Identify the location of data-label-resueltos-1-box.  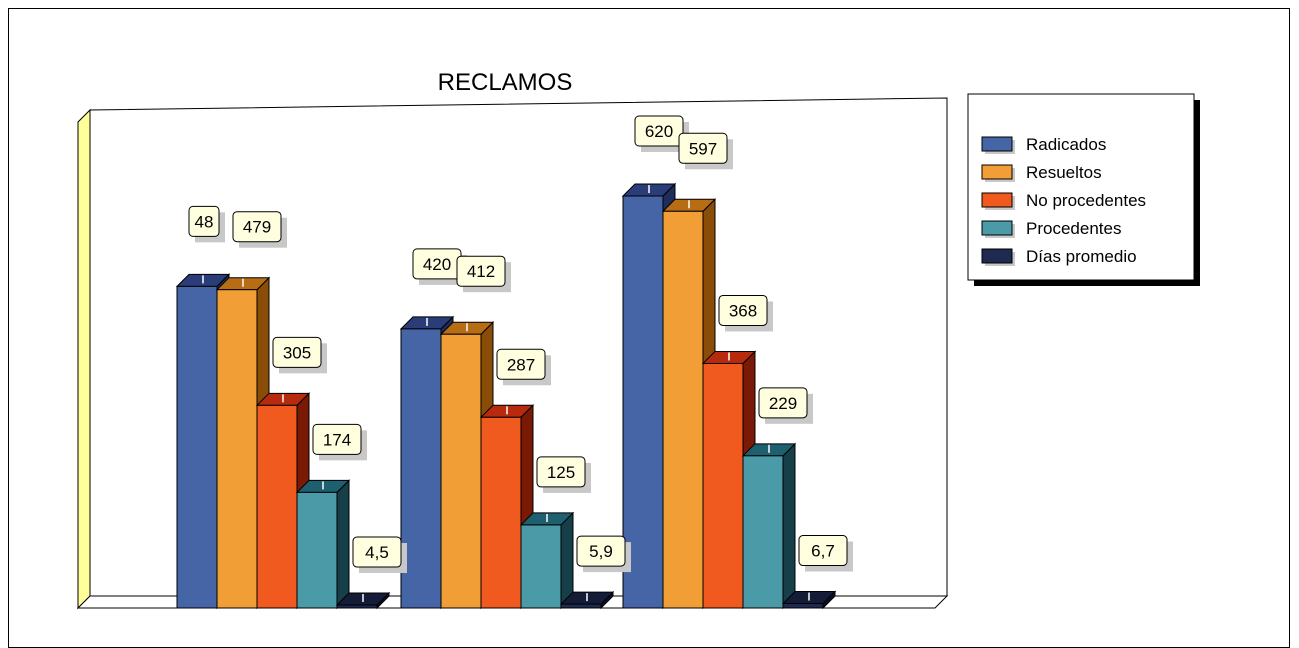
(257, 227).